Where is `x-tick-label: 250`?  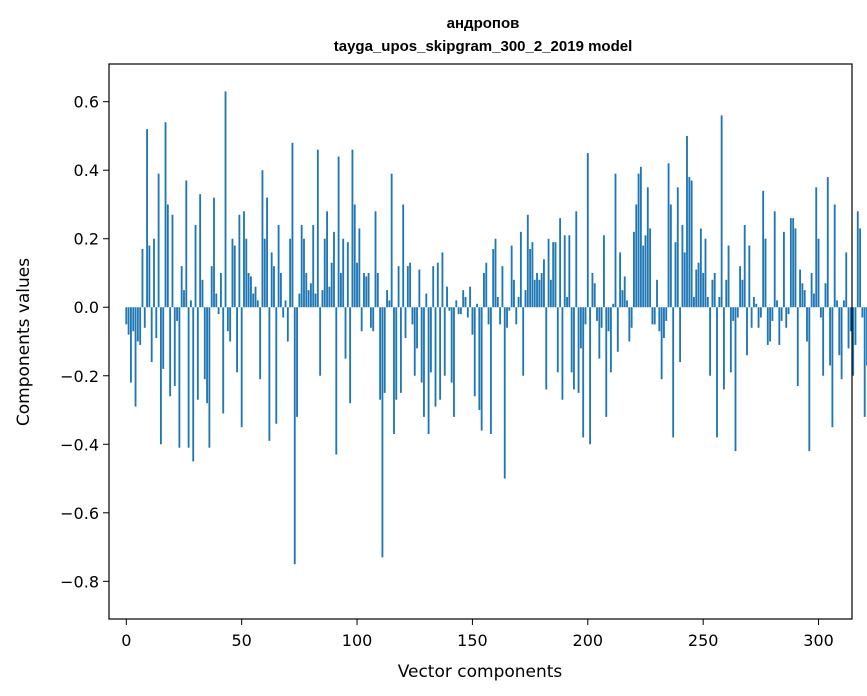
x-tick-label: 250 is located at coordinates (703, 640).